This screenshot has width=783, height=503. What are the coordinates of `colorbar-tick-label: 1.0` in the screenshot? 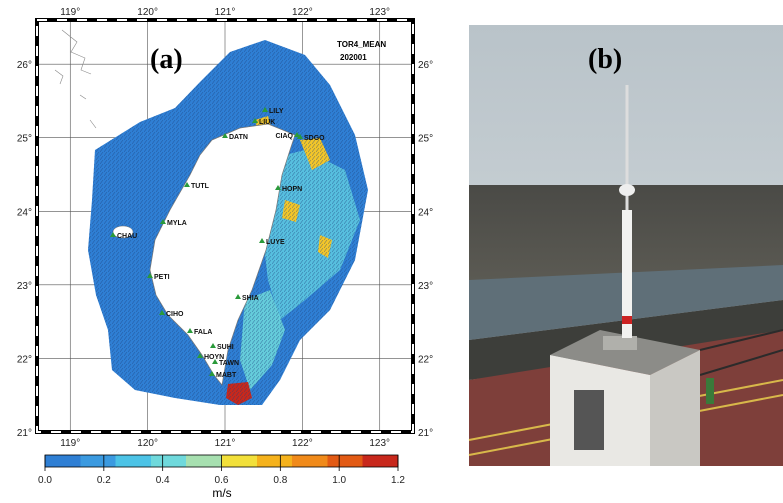 It's located at (339, 480).